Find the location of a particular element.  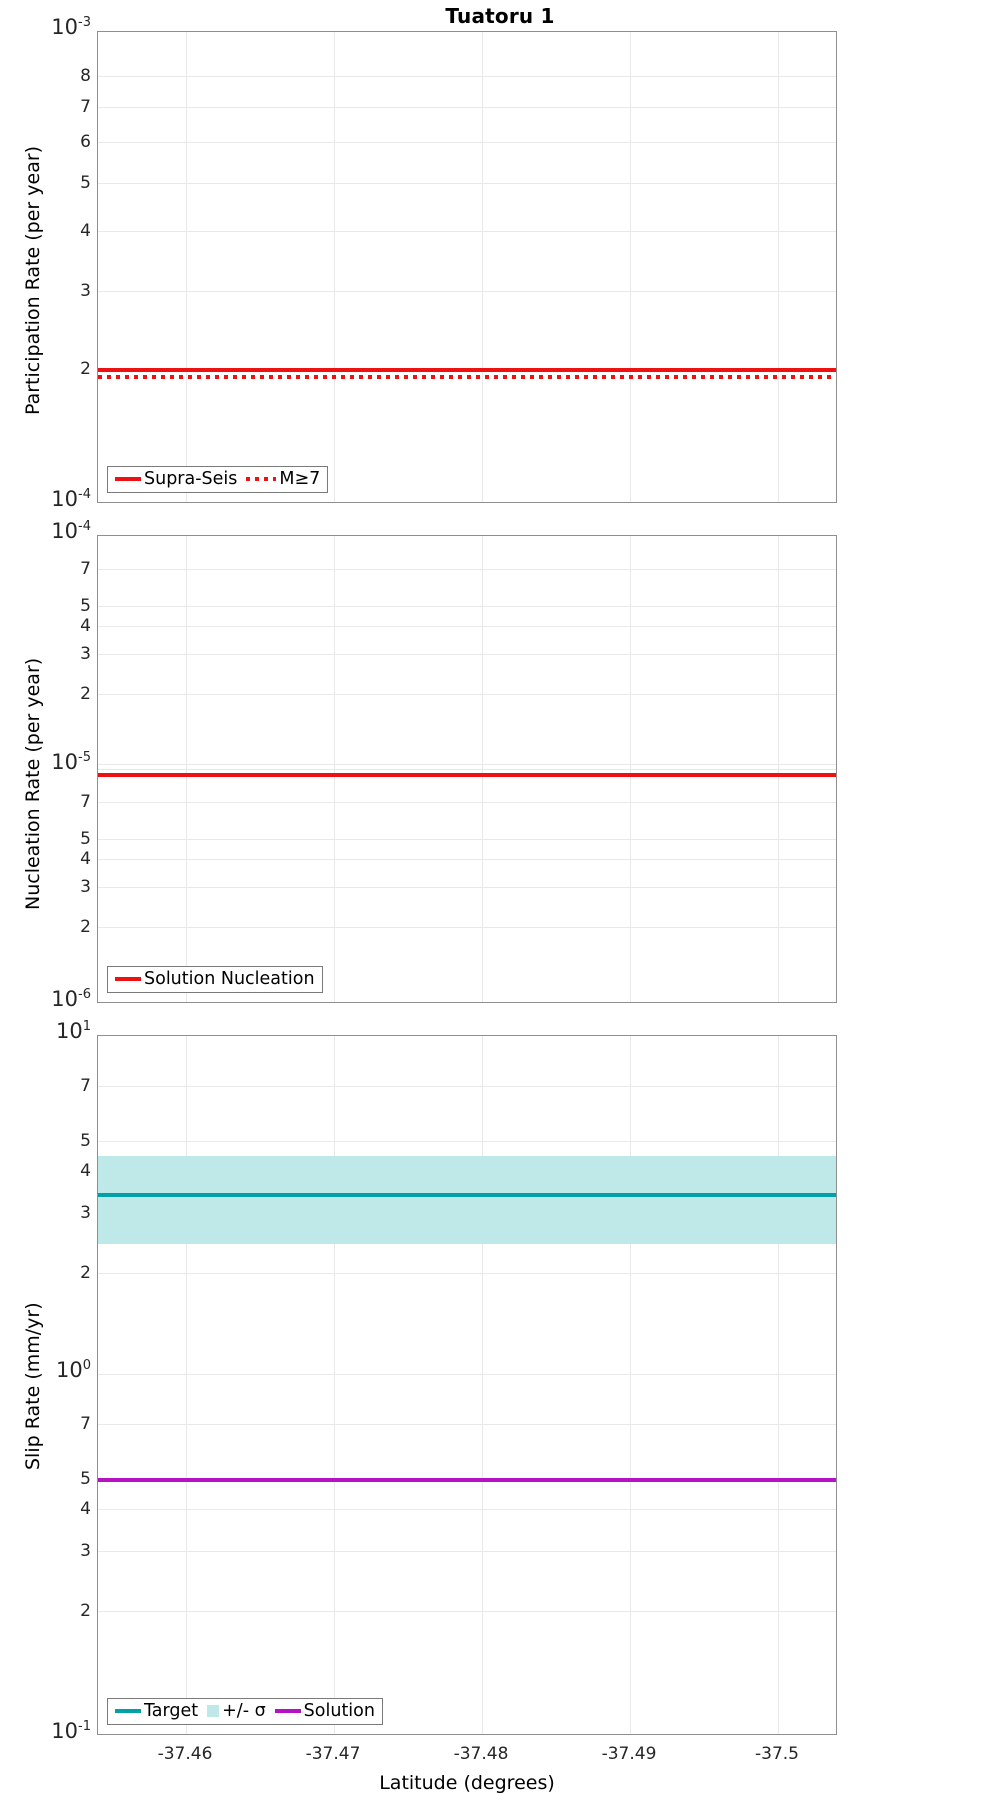

ytick-major-top: 10-3 is located at coordinates (54, 27).